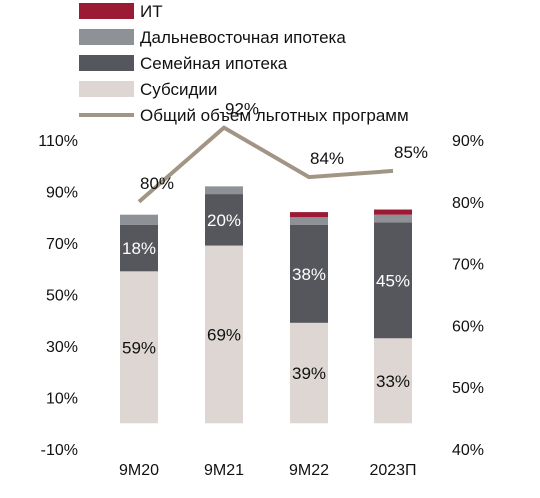  What do you see at coordinates (62, 296) in the screenshot?
I see `left-tick-label: 50%` at bounding box center [62, 296].